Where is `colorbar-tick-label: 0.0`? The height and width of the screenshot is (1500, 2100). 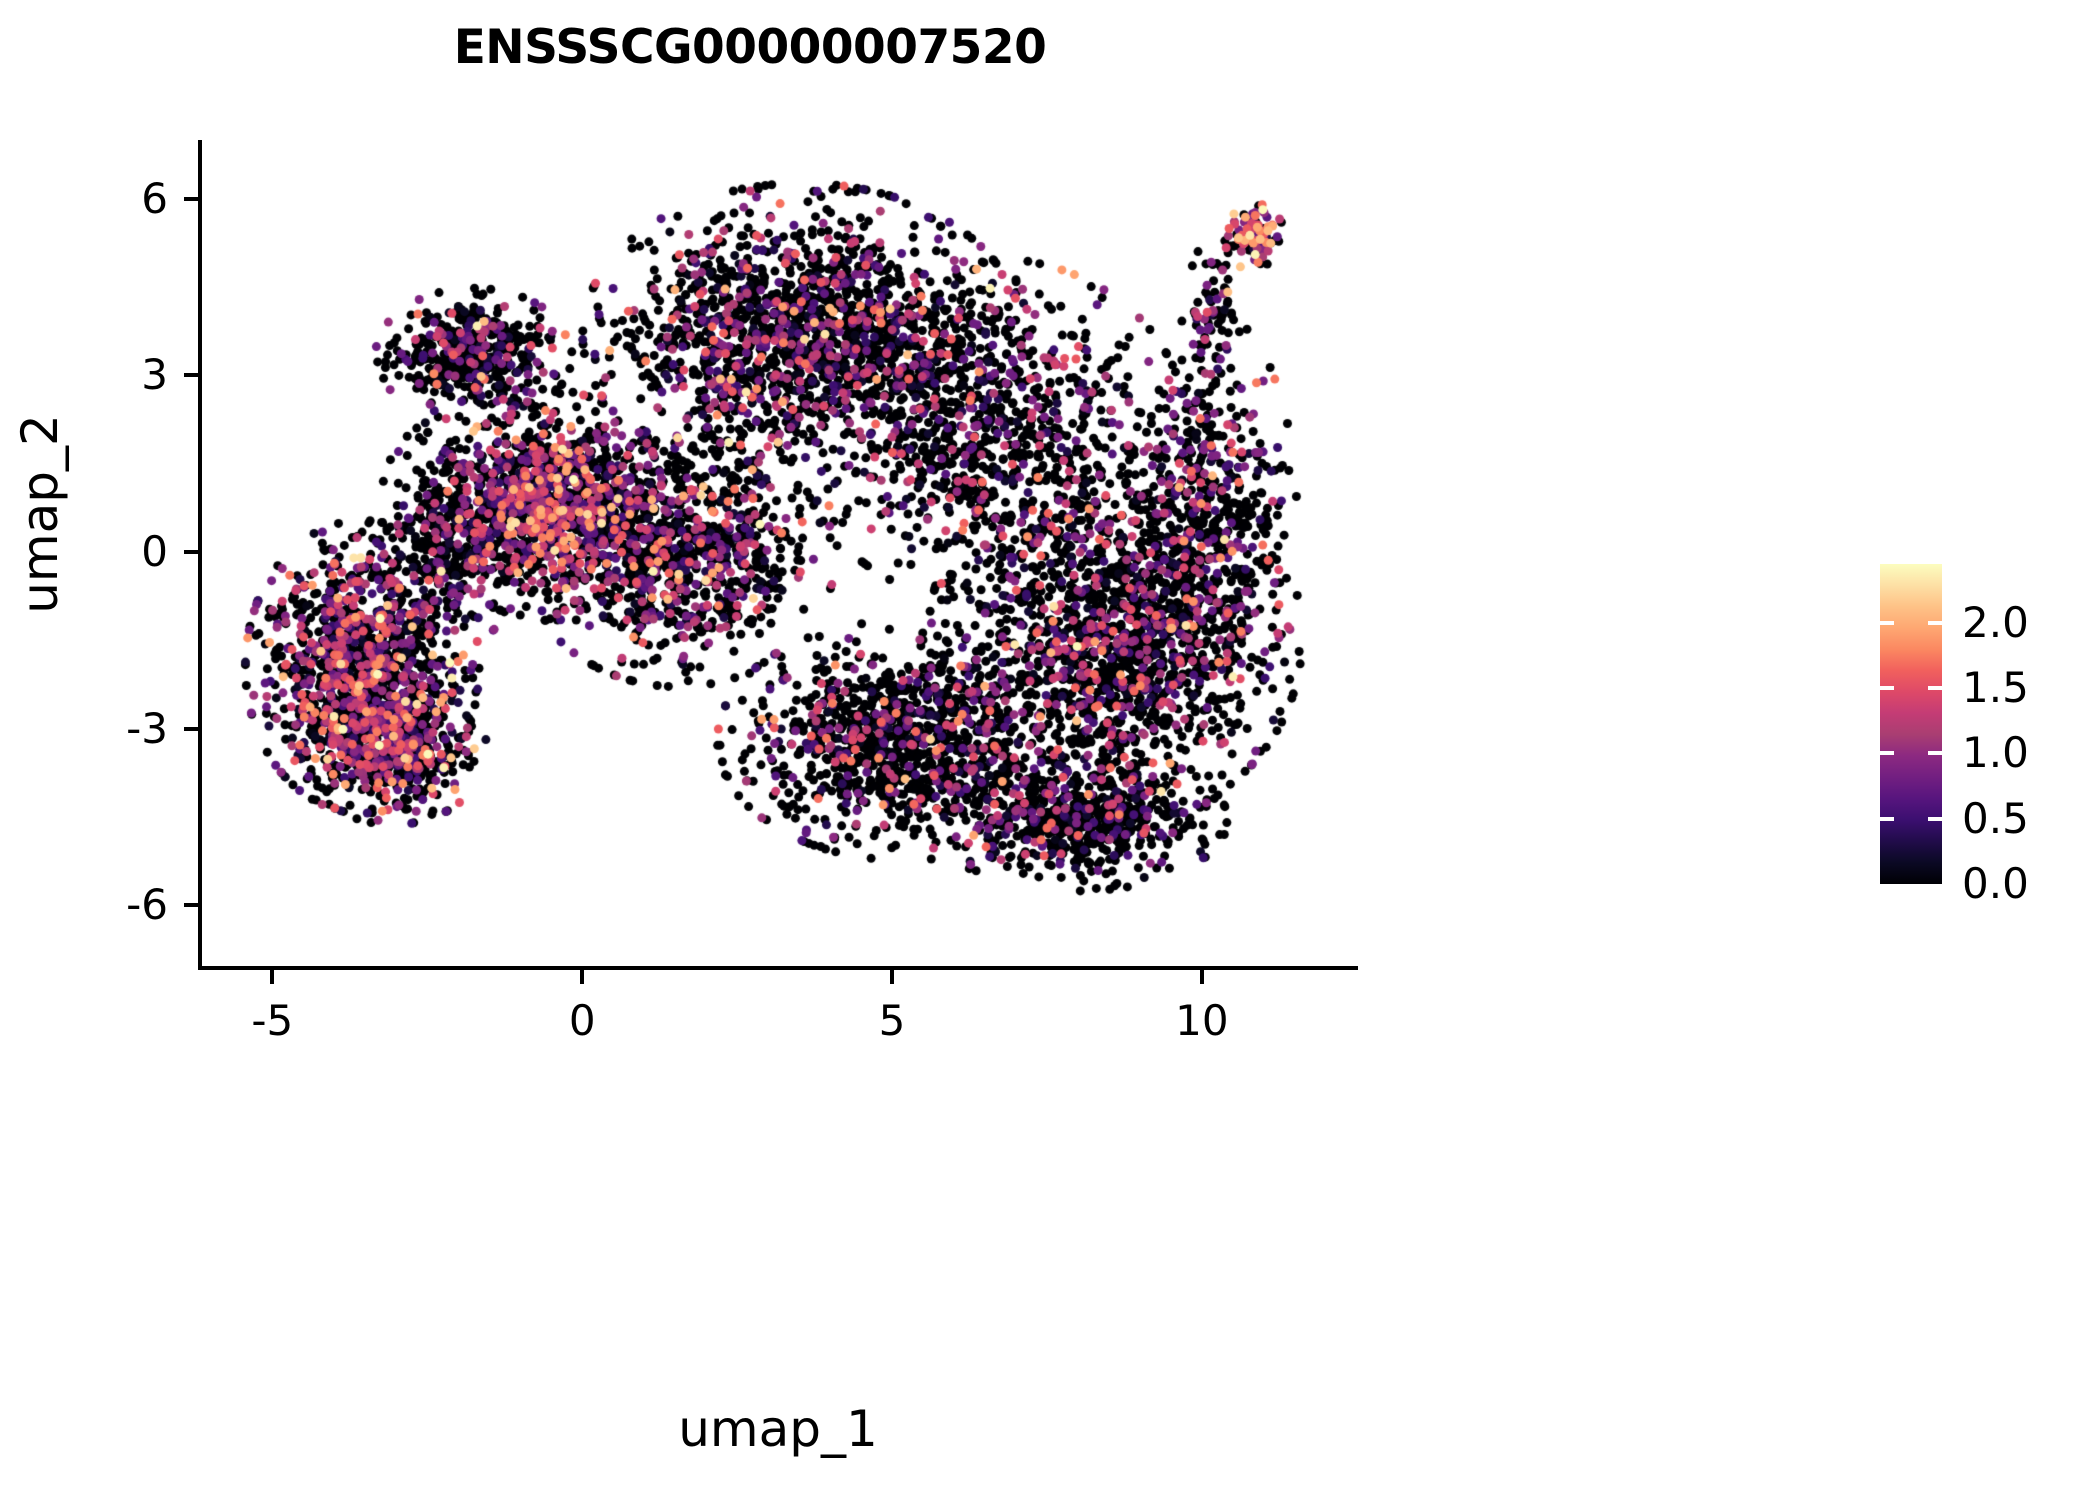
colorbar-tick-label: 0.0 is located at coordinates (1995, 883).